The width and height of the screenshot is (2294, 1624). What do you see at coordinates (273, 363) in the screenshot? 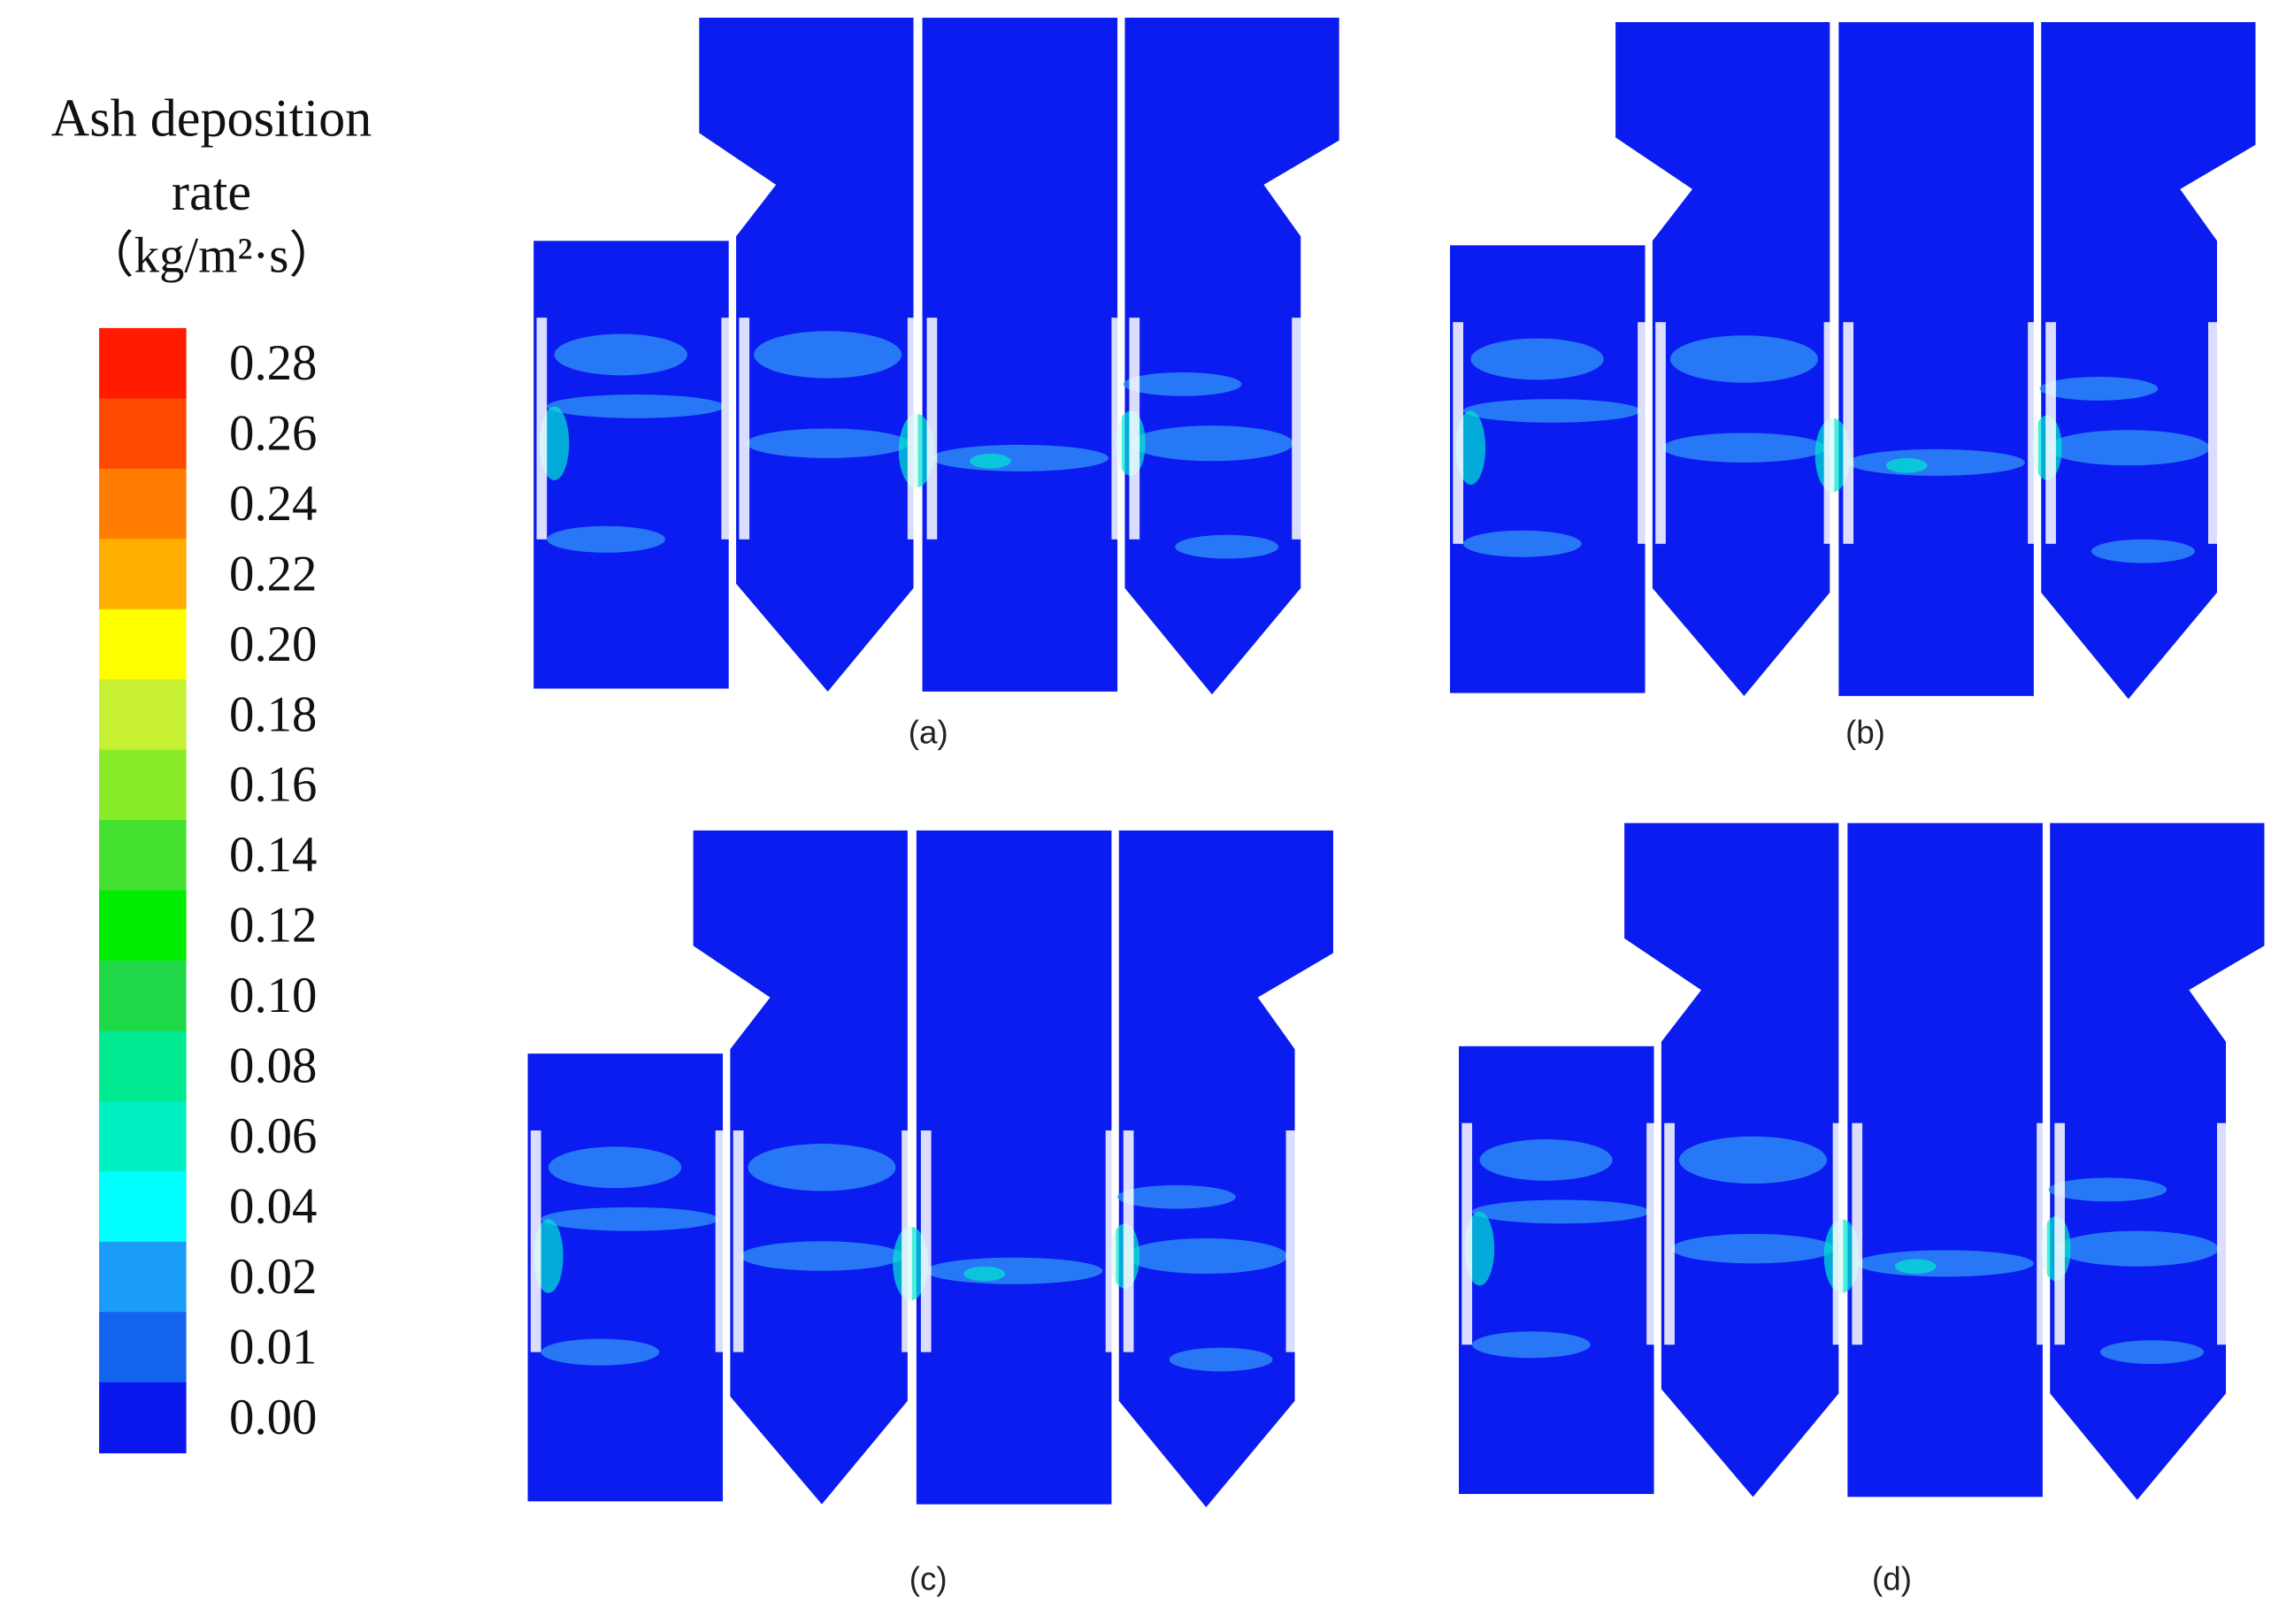
I see `colorbar-label: 0.28` at bounding box center [273, 363].